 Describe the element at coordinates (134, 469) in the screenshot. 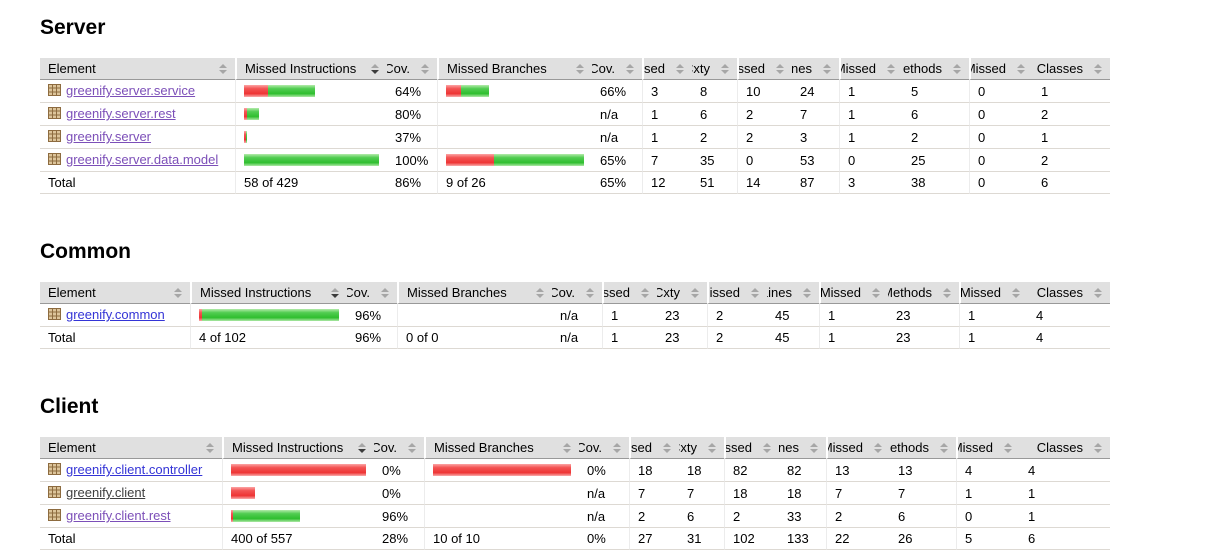

I see `package-link: greenify.client.controller` at that location.